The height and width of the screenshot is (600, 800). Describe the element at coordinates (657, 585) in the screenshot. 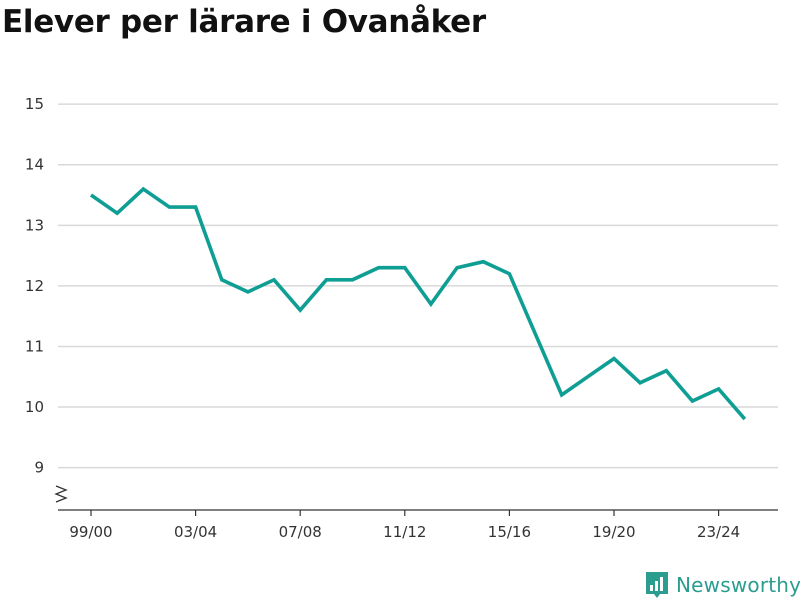

I see `newsworthy-logo-icon` at that location.